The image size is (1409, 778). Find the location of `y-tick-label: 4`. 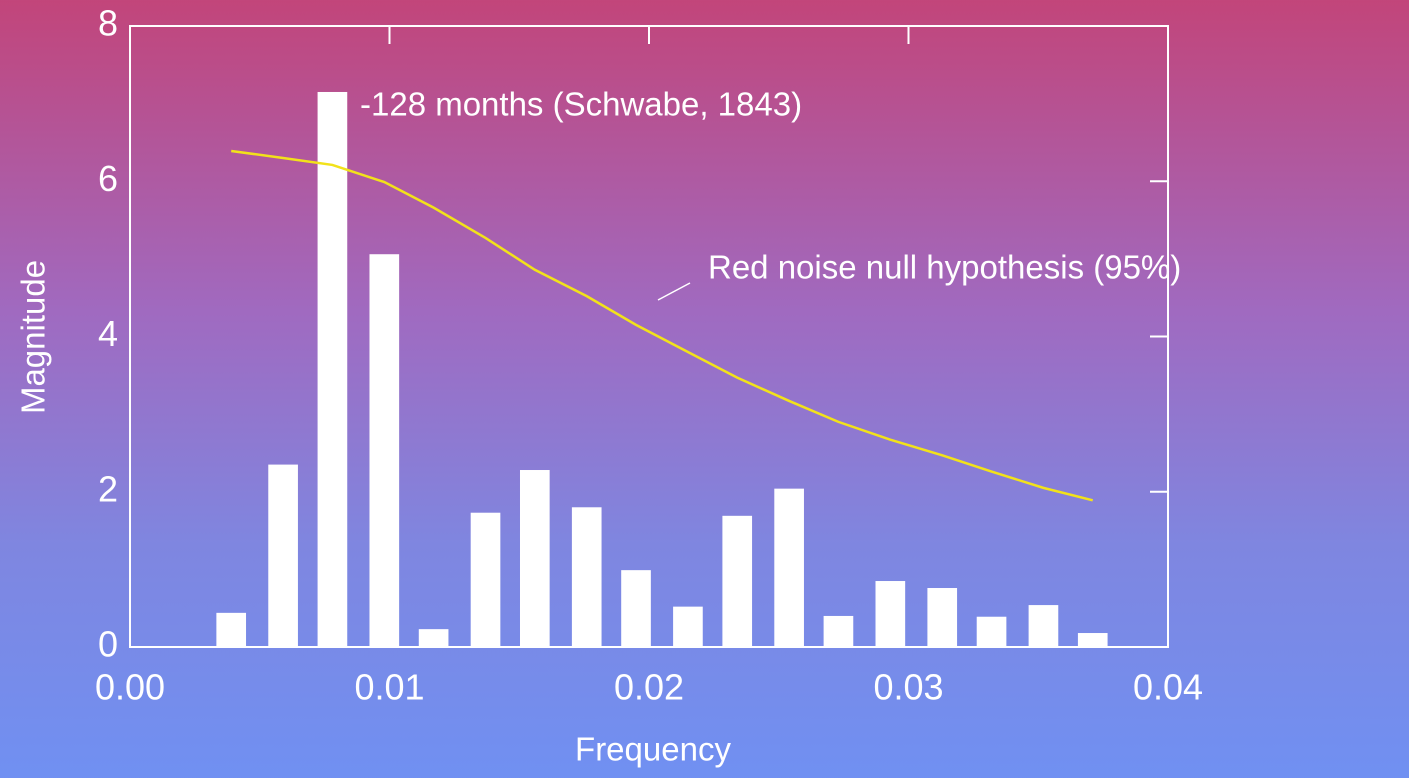

y-tick-label: 4 is located at coordinates (108, 333).